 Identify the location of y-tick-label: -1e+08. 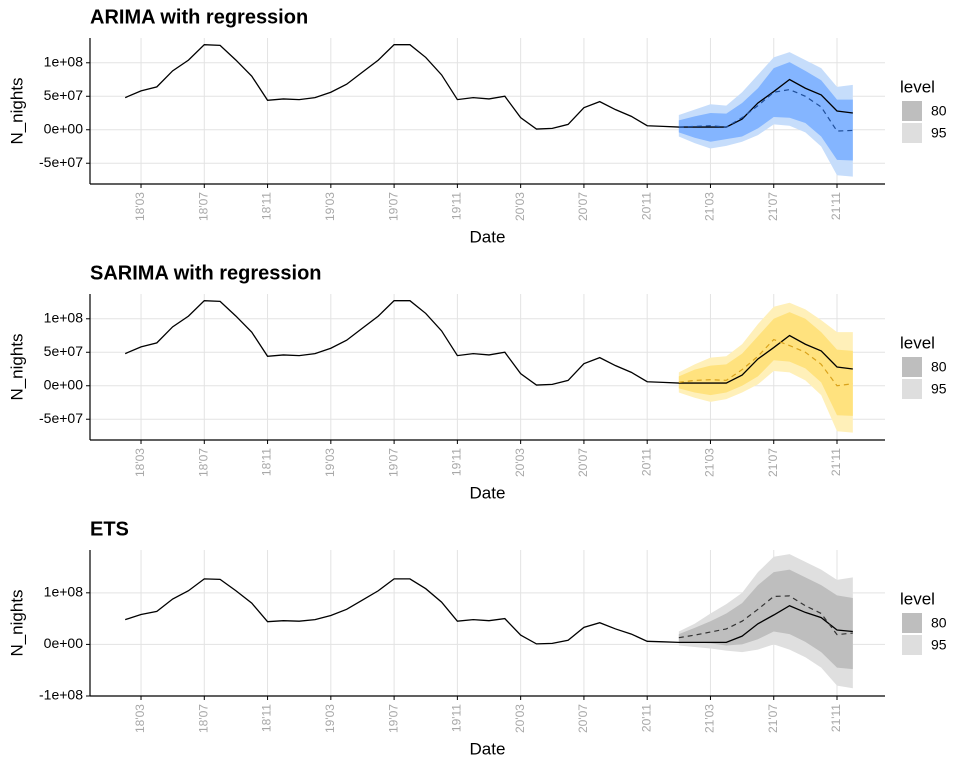
(61, 695).